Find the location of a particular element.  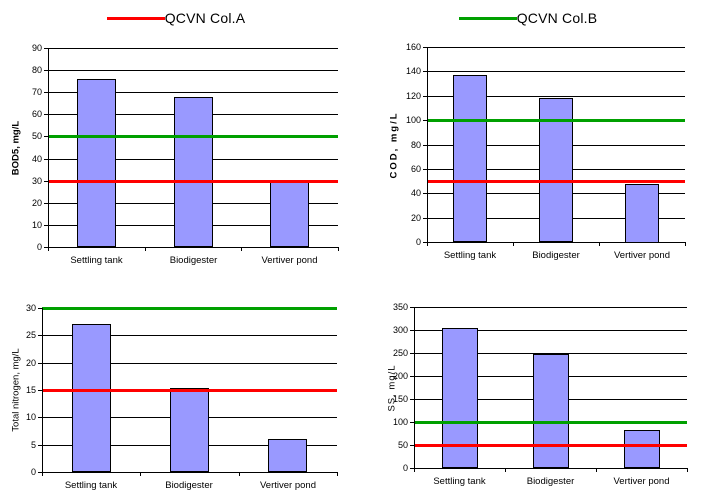

y-tick-label: 160 is located at coordinates (413, 47).